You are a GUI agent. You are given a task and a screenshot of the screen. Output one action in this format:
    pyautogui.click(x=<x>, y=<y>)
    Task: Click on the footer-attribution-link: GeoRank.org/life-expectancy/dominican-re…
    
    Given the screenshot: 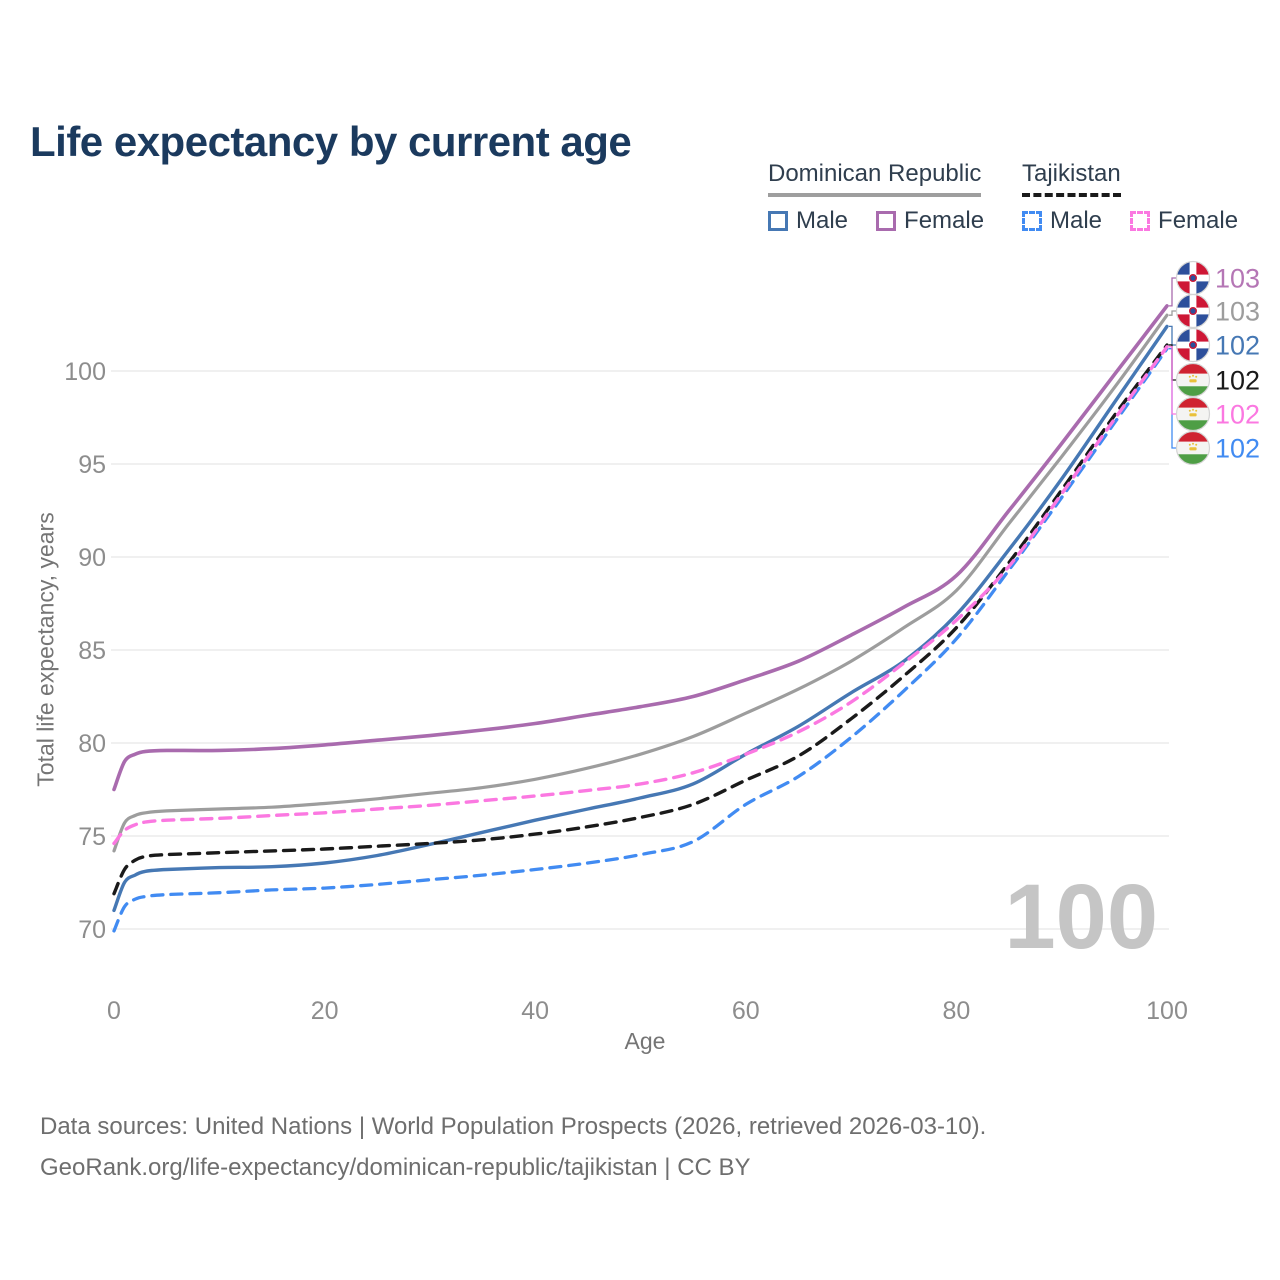 What is the action you would take?
    pyautogui.click(x=395, y=1167)
    